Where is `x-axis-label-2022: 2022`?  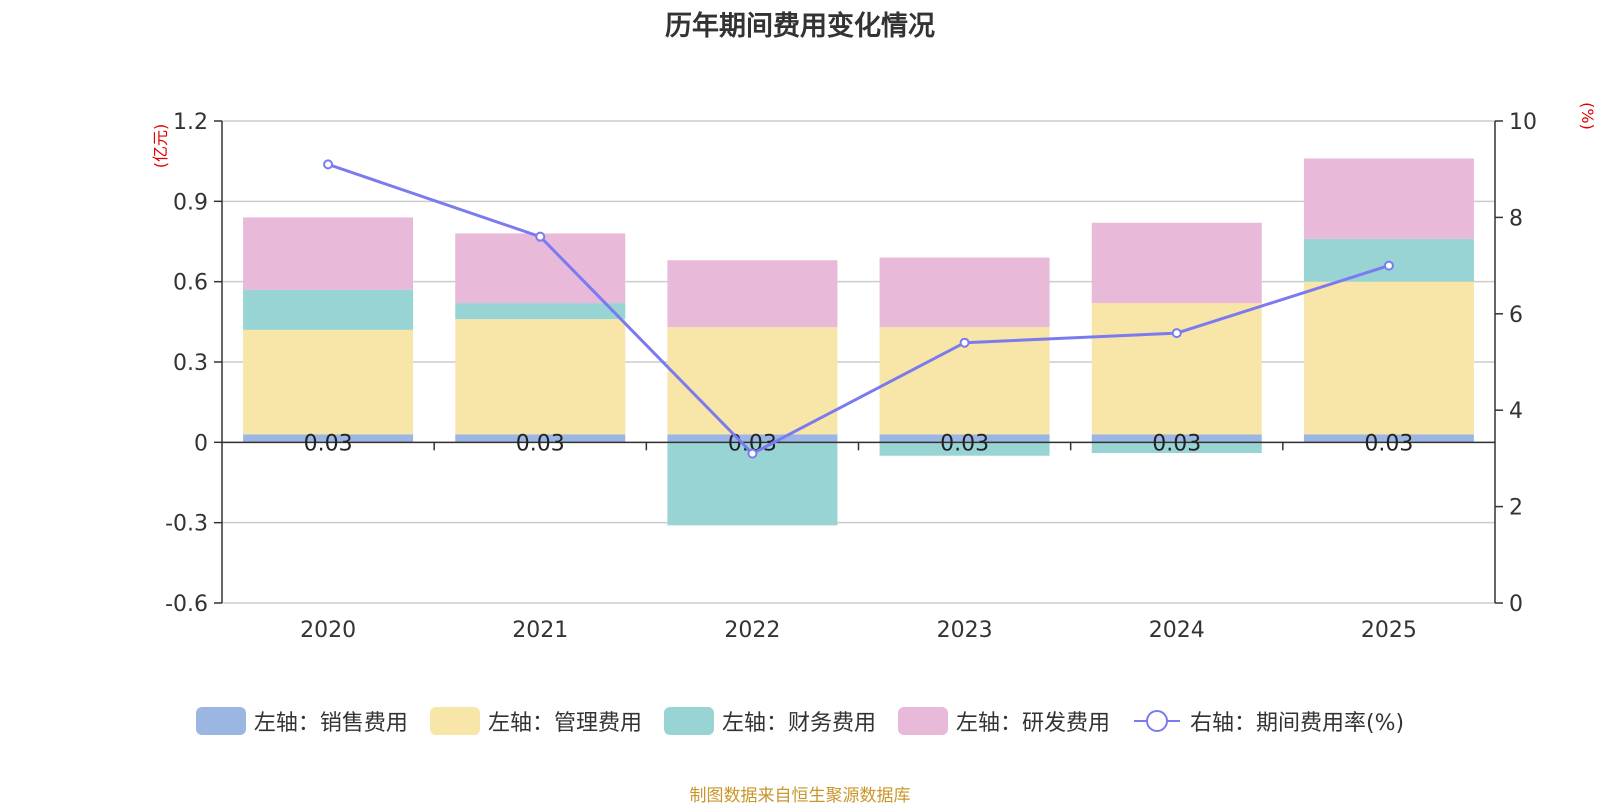
x-axis-label-2022: 2022 is located at coordinates (752, 630).